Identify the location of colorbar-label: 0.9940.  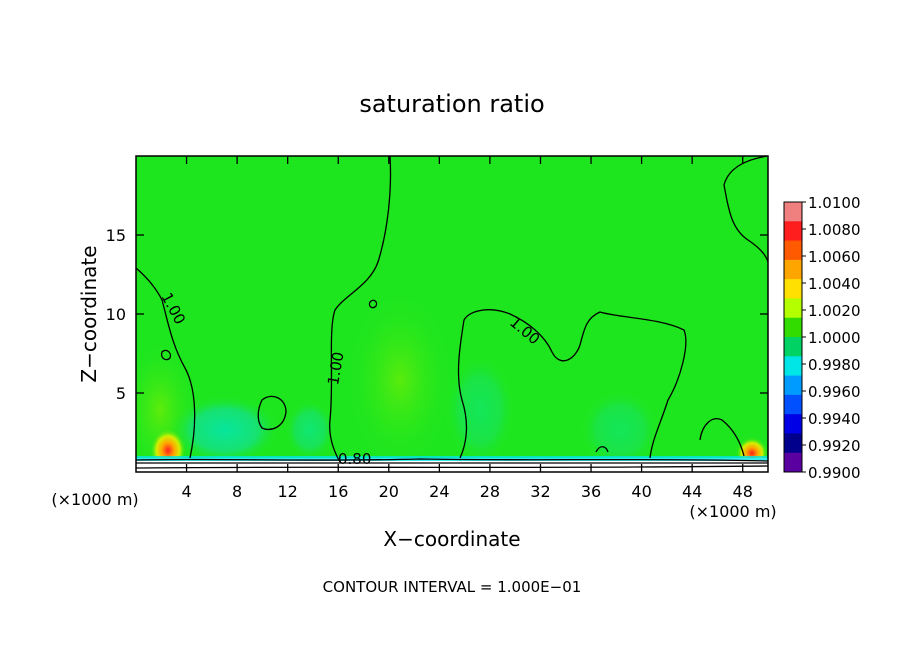
(834, 419).